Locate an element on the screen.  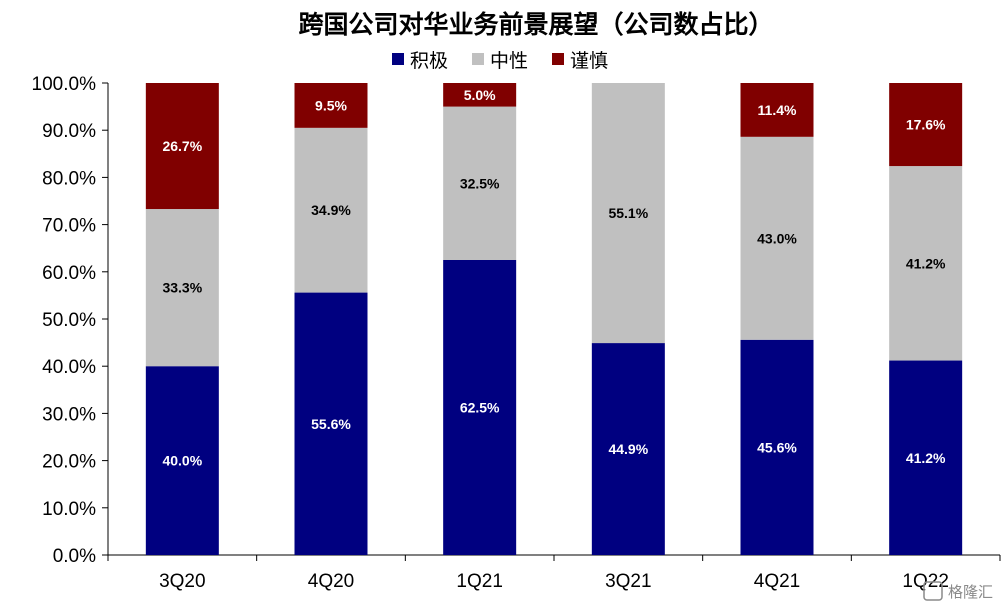
watermark: 格隆汇 is located at coordinates (958, 591).